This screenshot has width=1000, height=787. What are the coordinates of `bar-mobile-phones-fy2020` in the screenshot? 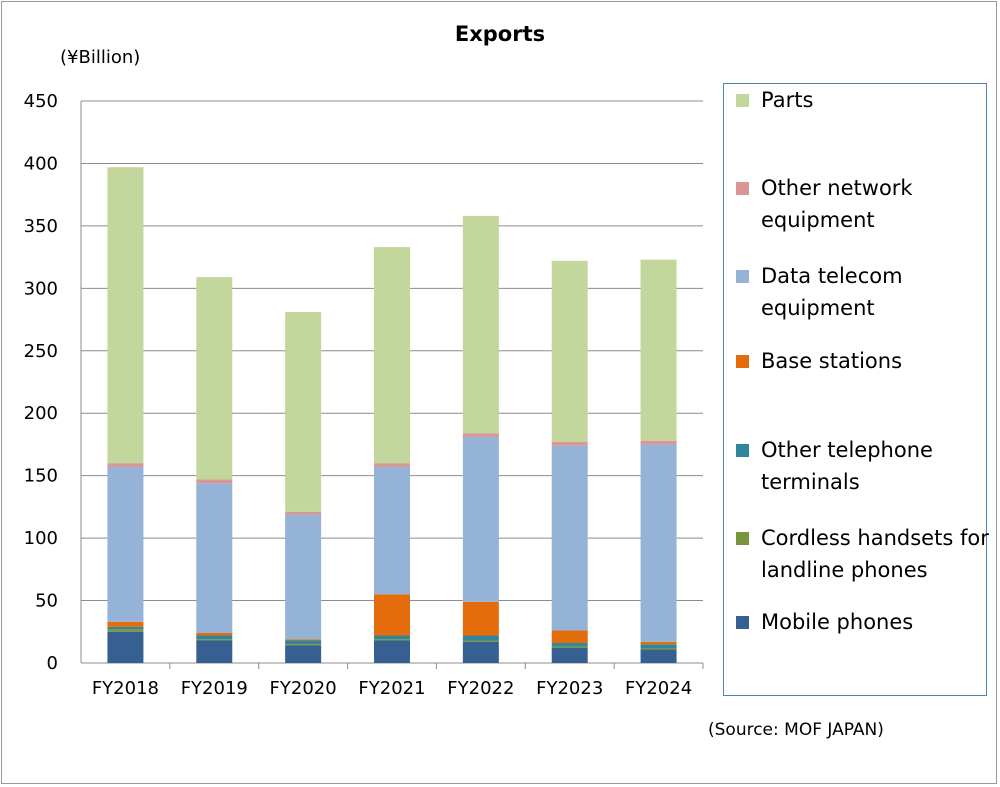 It's located at (303, 654).